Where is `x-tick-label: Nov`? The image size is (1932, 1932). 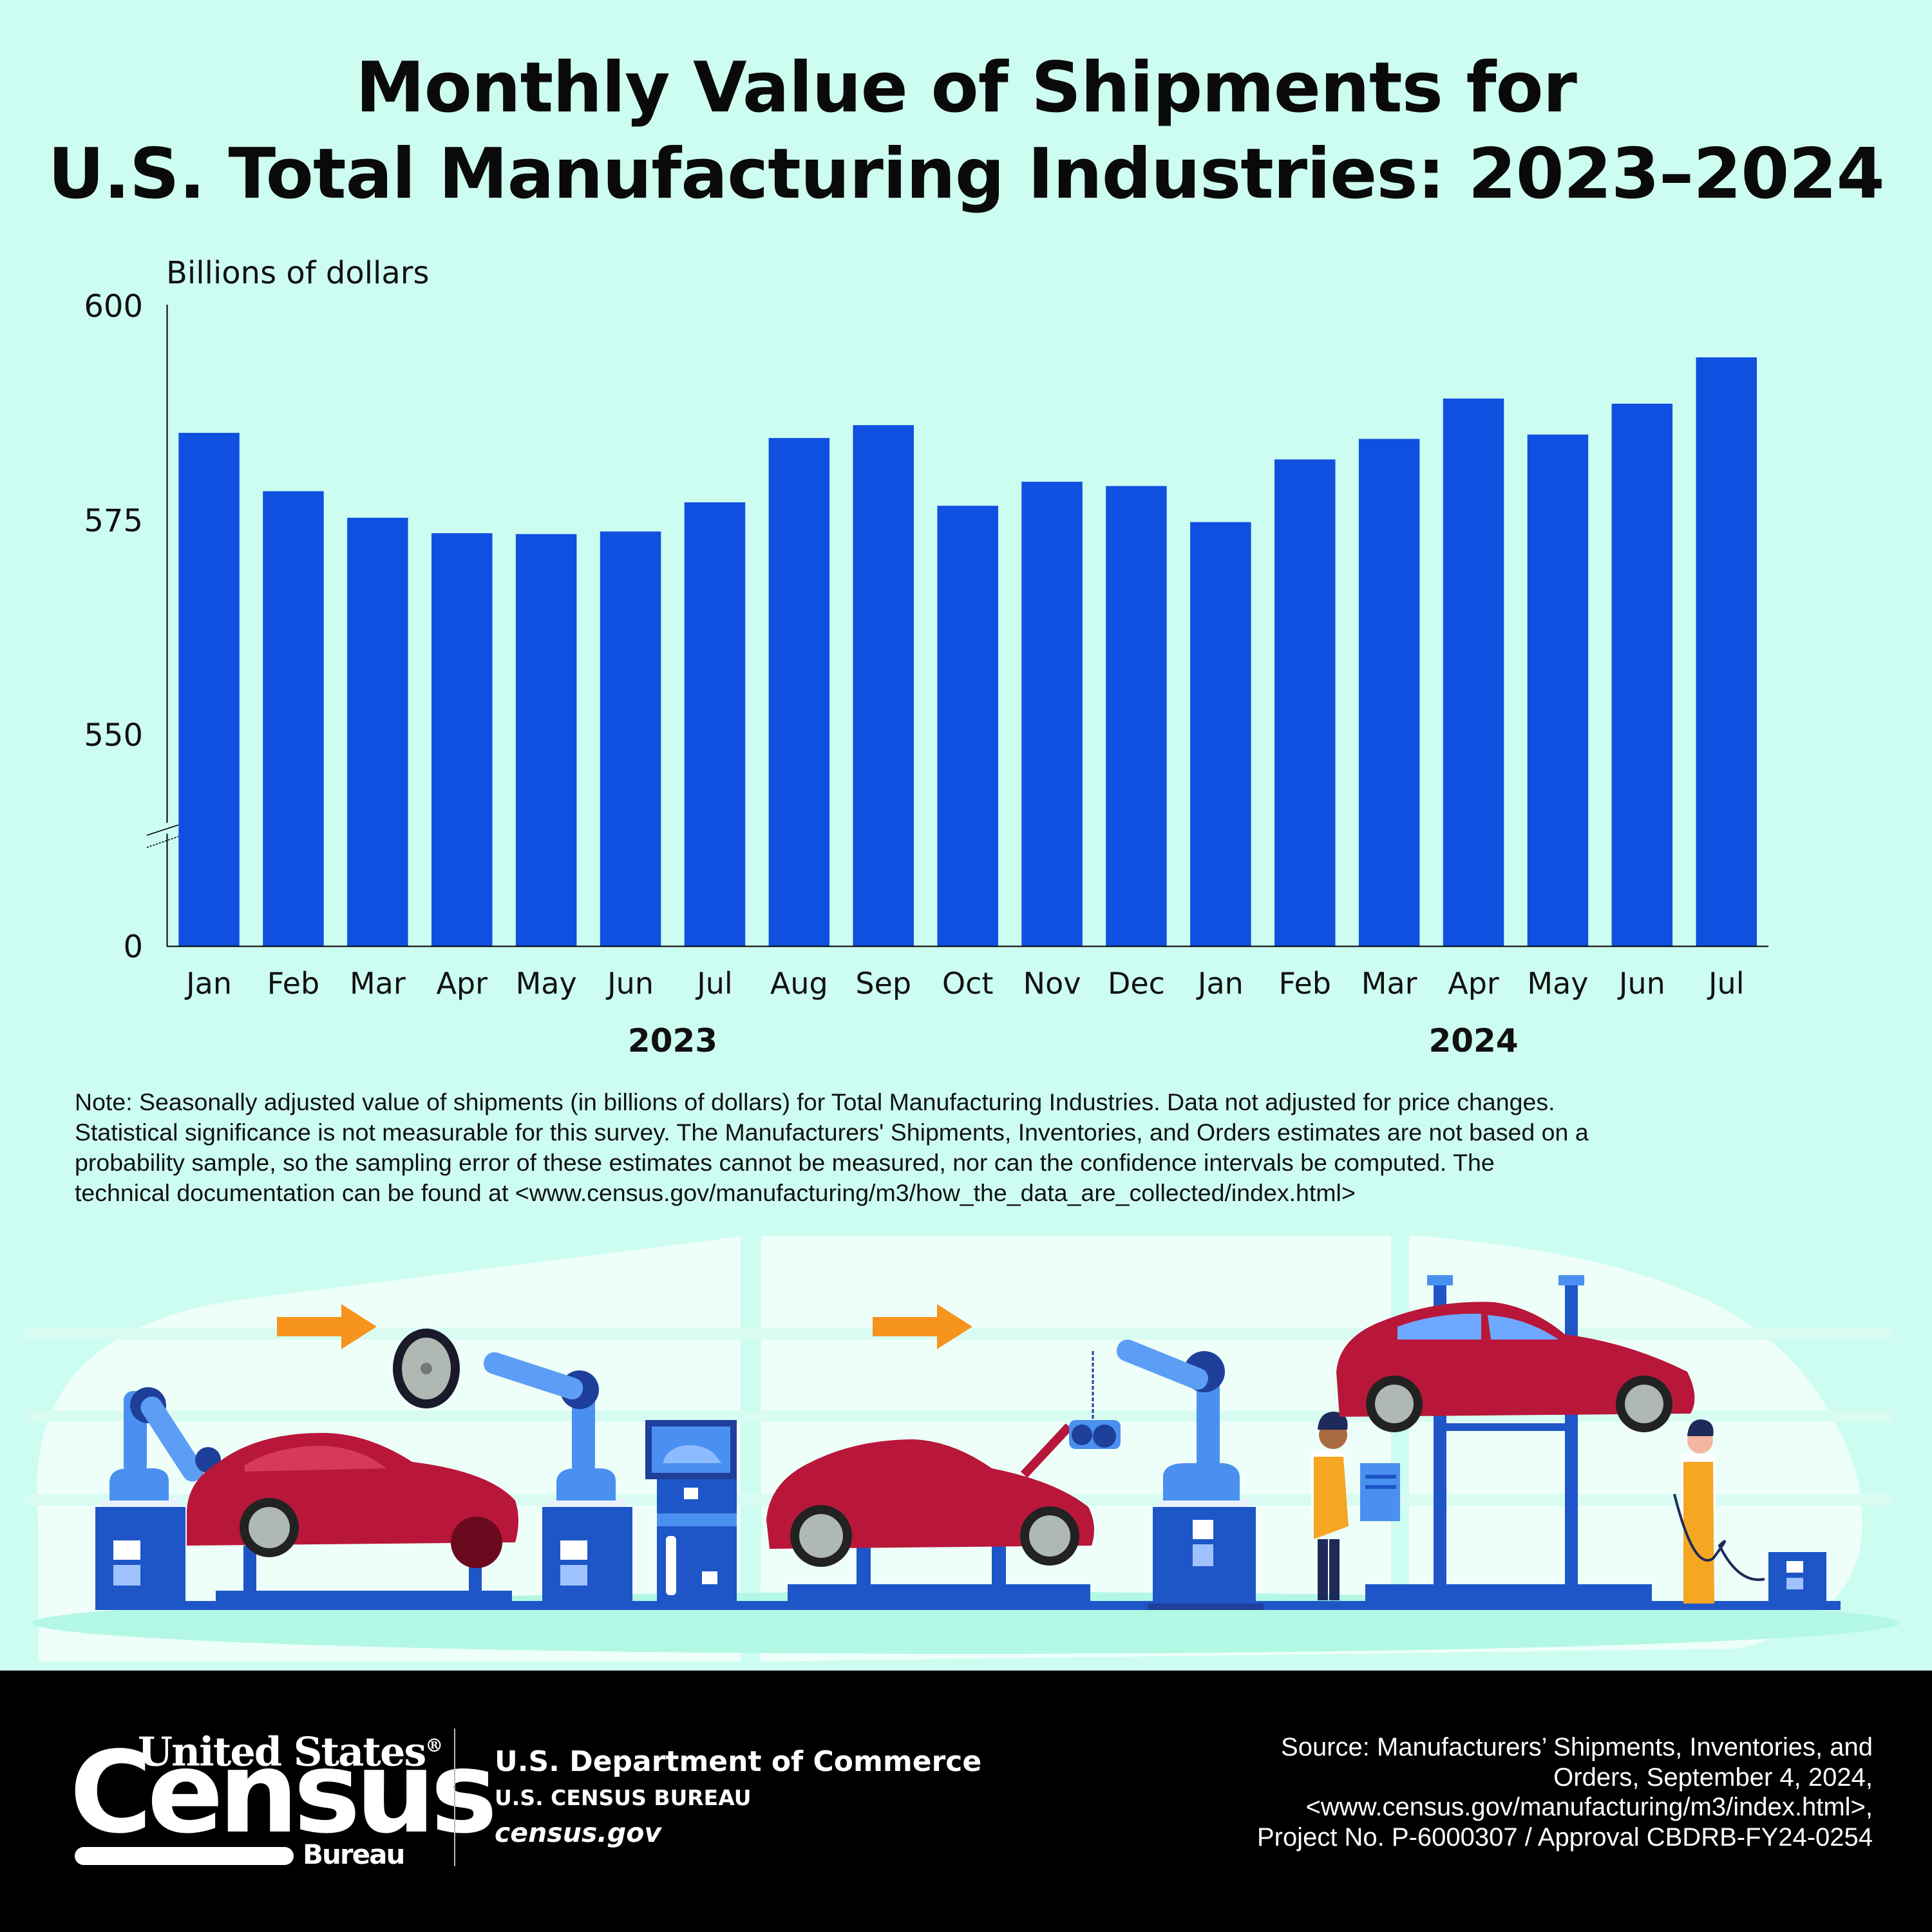 x-tick-label: Nov is located at coordinates (1052, 983).